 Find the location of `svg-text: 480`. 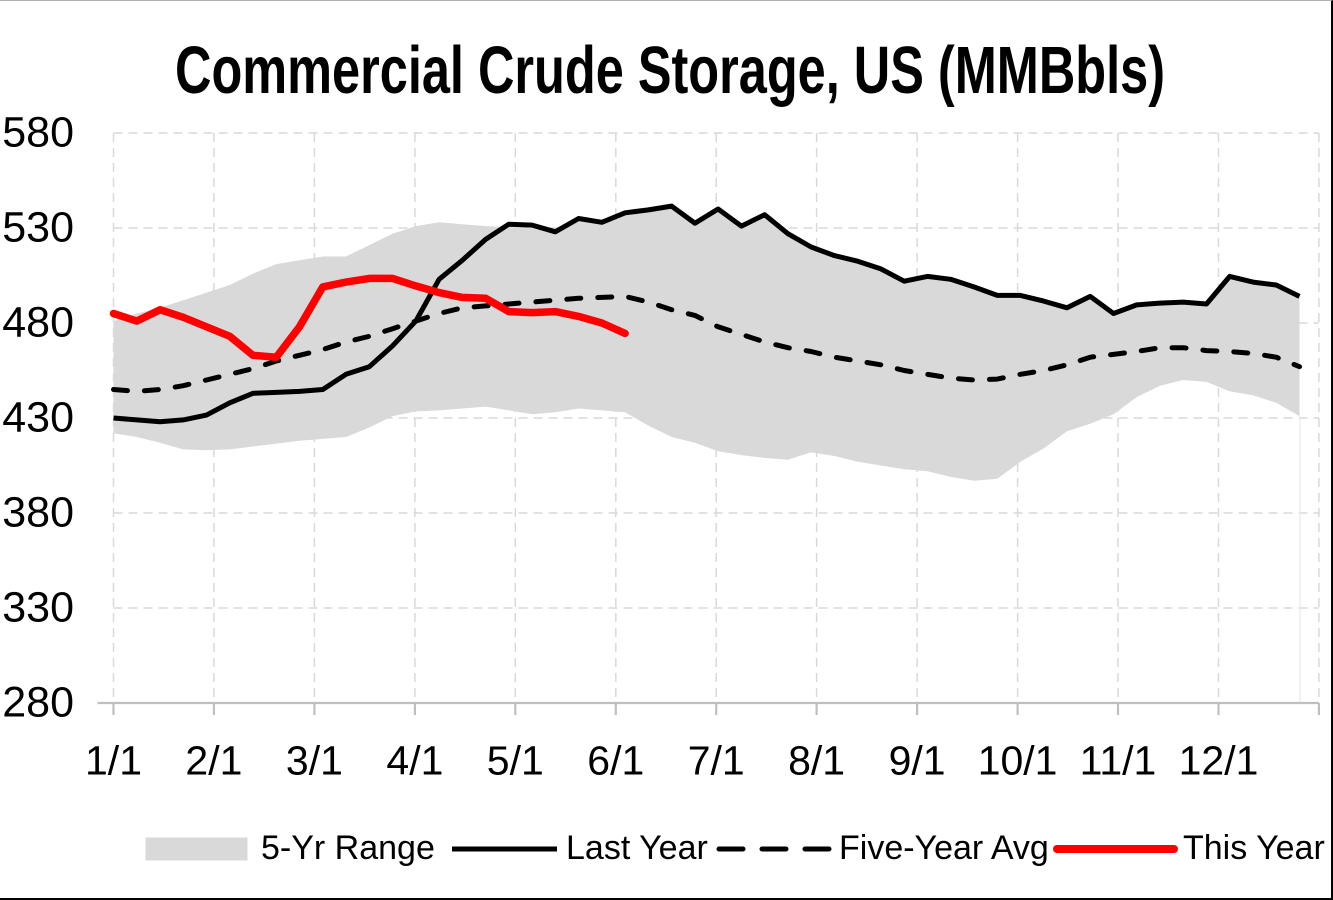

svg-text: 480 is located at coordinates (38, 323).